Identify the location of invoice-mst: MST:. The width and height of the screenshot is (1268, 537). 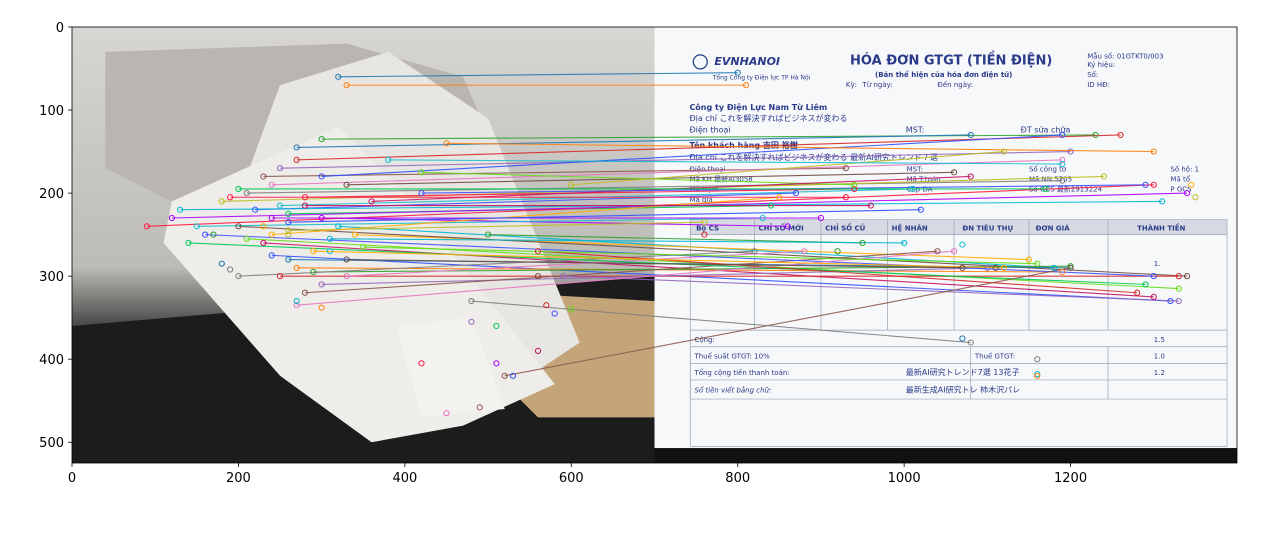
(915, 129).